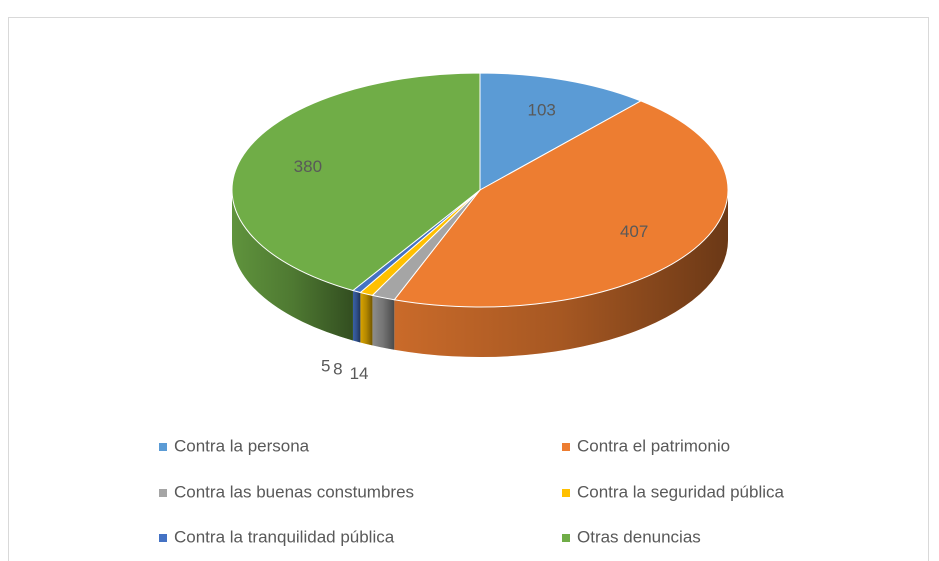 The width and height of the screenshot is (939, 561). Describe the element at coordinates (653, 445) in the screenshot. I see `legend-label: Contra el patrimonio` at that location.